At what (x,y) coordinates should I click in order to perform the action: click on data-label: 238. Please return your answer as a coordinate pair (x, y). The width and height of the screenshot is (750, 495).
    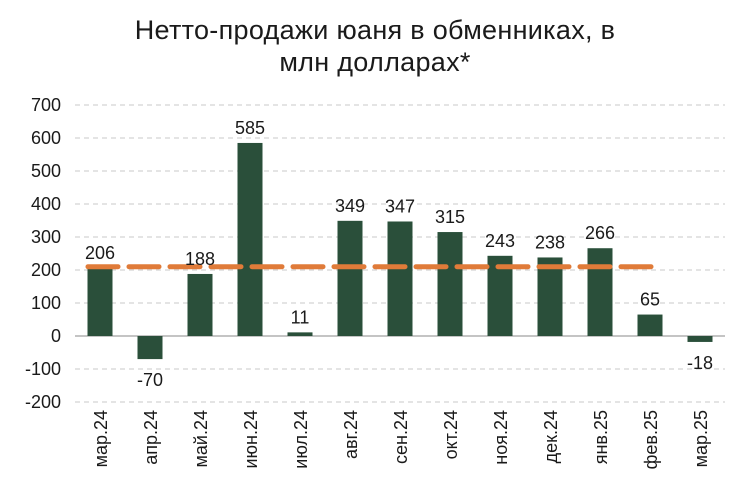
    Looking at the image, I should click on (550, 242).